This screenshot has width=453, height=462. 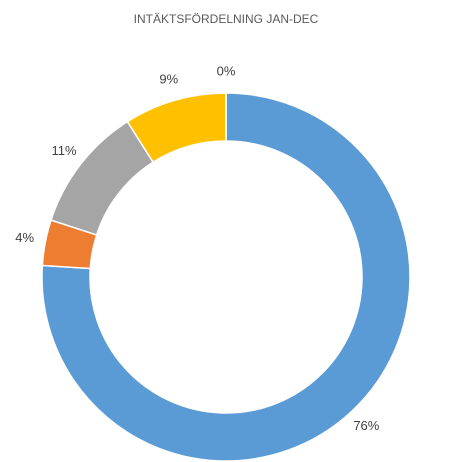 What do you see at coordinates (24, 237) in the screenshot?
I see `data-label: 4%` at bounding box center [24, 237].